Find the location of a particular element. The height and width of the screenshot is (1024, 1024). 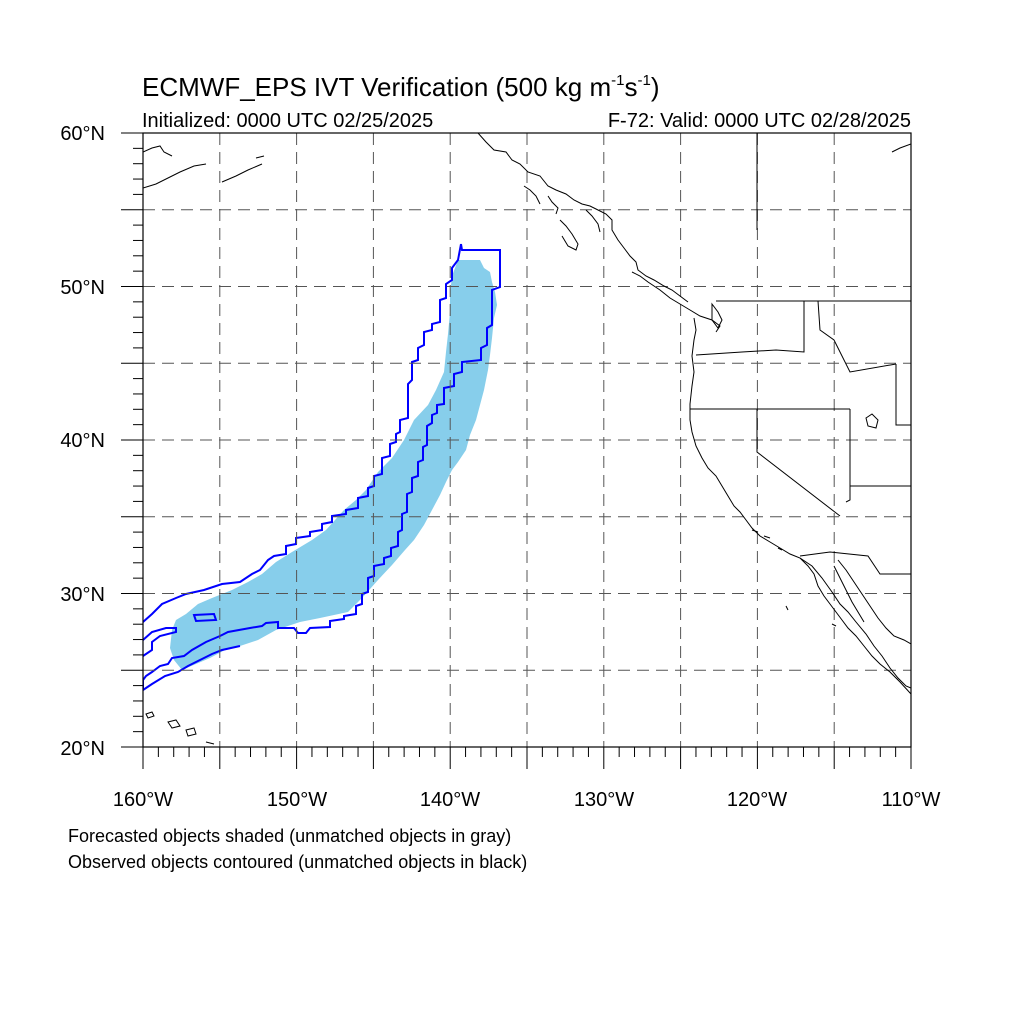

forecast-object-group is located at coordinates (333, 465).